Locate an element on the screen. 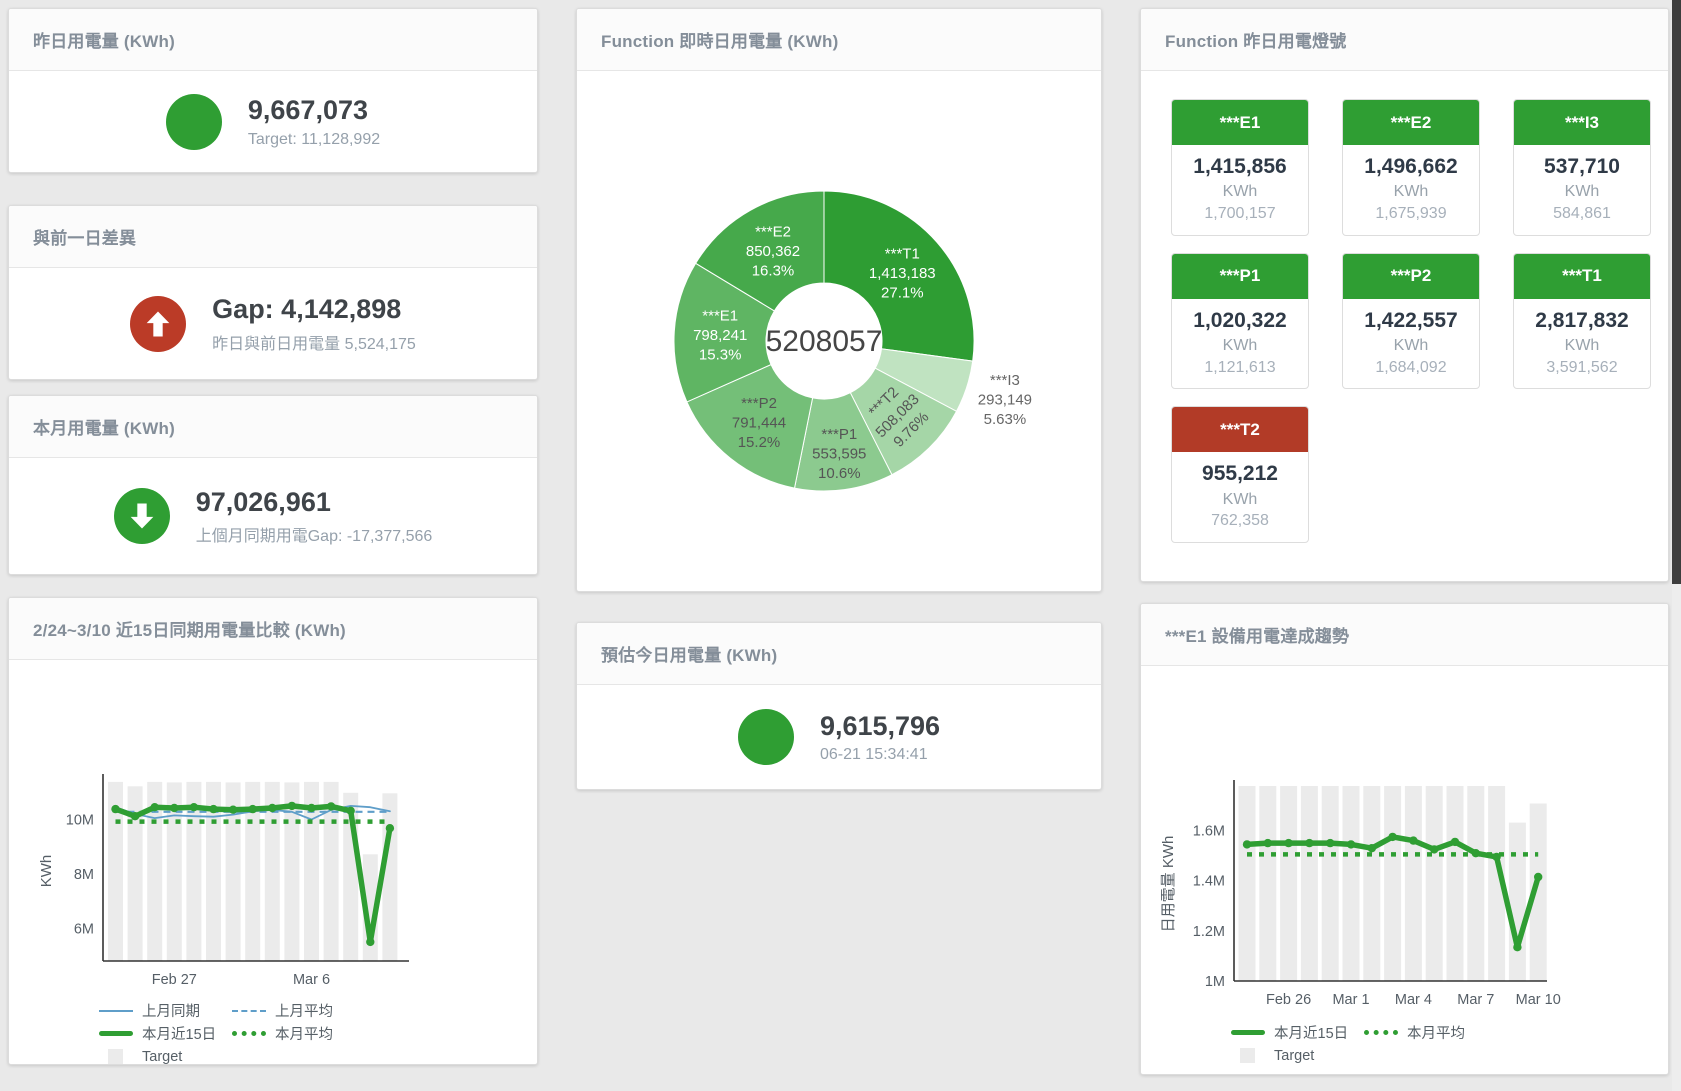 The height and width of the screenshot is (1091, 1681). svg-text: 5208057 is located at coordinates (824, 341).